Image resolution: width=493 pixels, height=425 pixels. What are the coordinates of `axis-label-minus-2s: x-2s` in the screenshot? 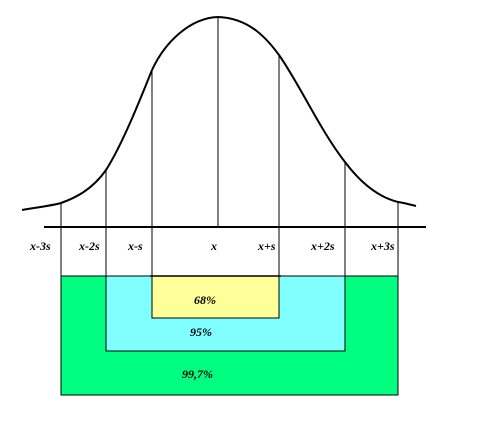 It's located at (89, 246).